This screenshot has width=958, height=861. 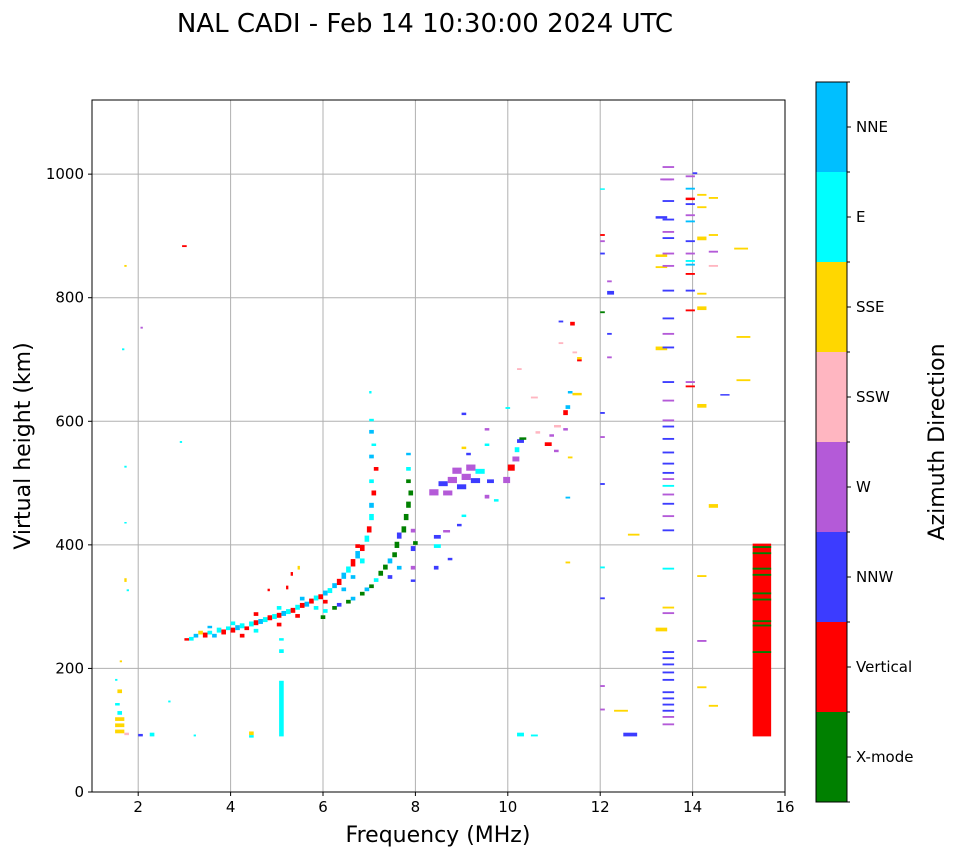 What do you see at coordinates (65, 174) in the screenshot?
I see `y-tick-label: 1000` at bounding box center [65, 174].